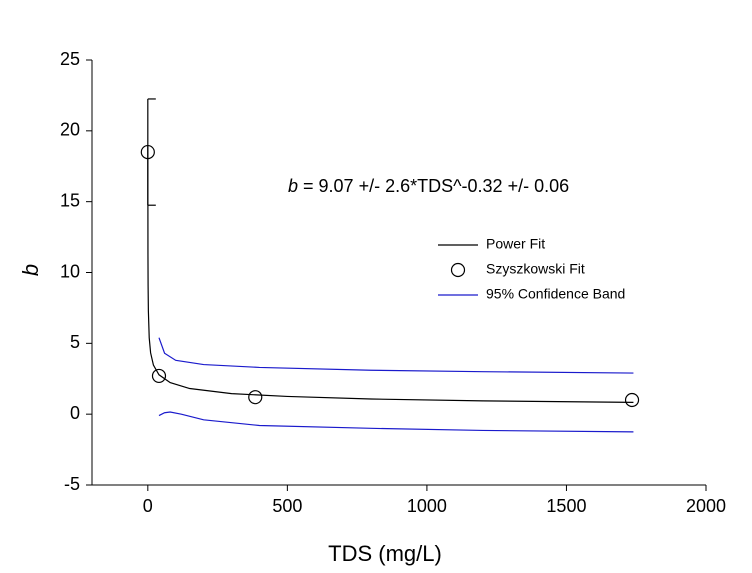  Describe the element at coordinates (427, 506) in the screenshot. I see `x-tick-label: 1000` at that location.